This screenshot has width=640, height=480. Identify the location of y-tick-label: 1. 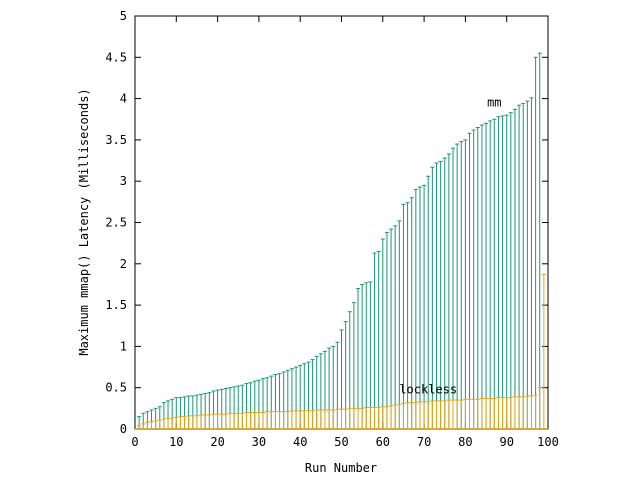
(123, 346).